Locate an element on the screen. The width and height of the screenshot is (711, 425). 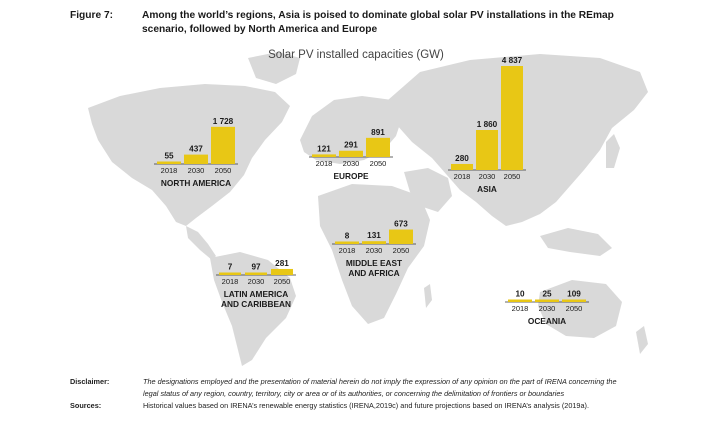
region-label: AND CARIBBEAN is located at coordinates (256, 304).